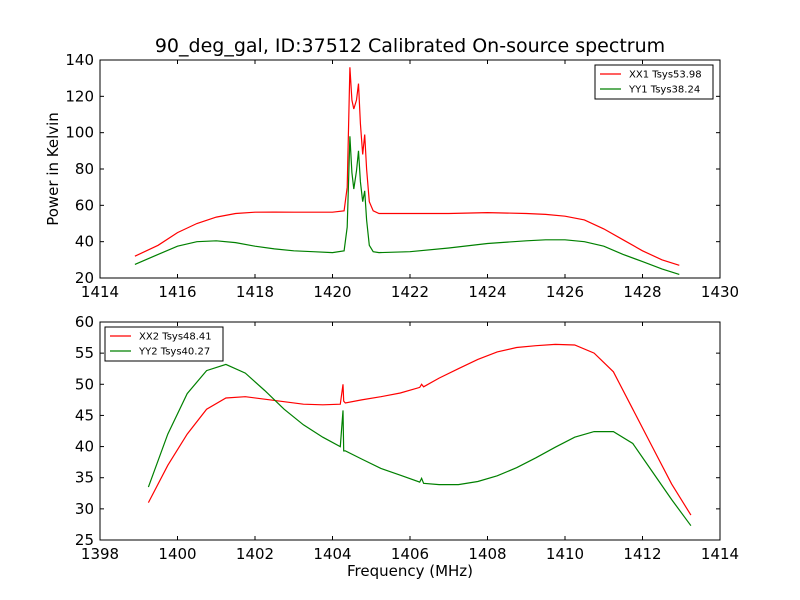 The image size is (800, 600). I want to click on y-tick-label: 45, so click(84, 415).